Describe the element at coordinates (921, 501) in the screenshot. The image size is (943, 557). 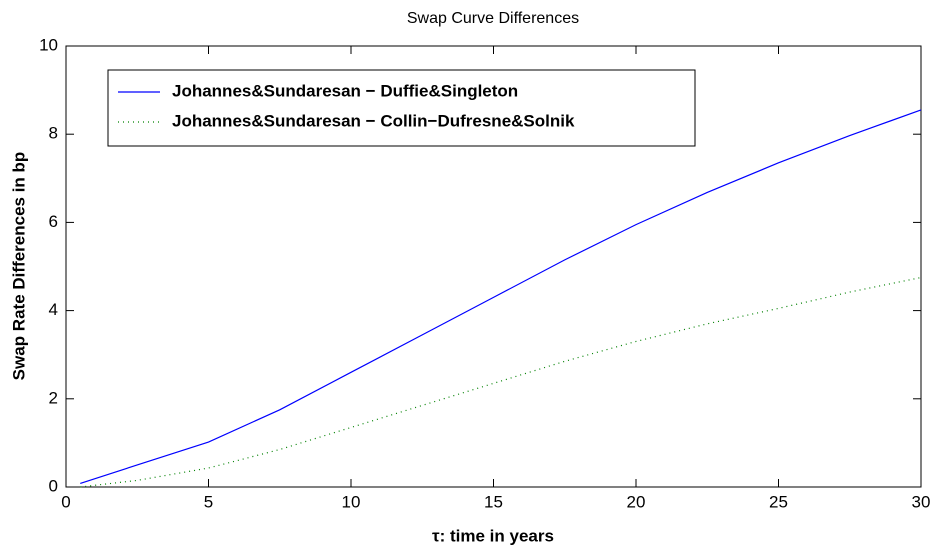
I see `x-tick-label: 30` at that location.